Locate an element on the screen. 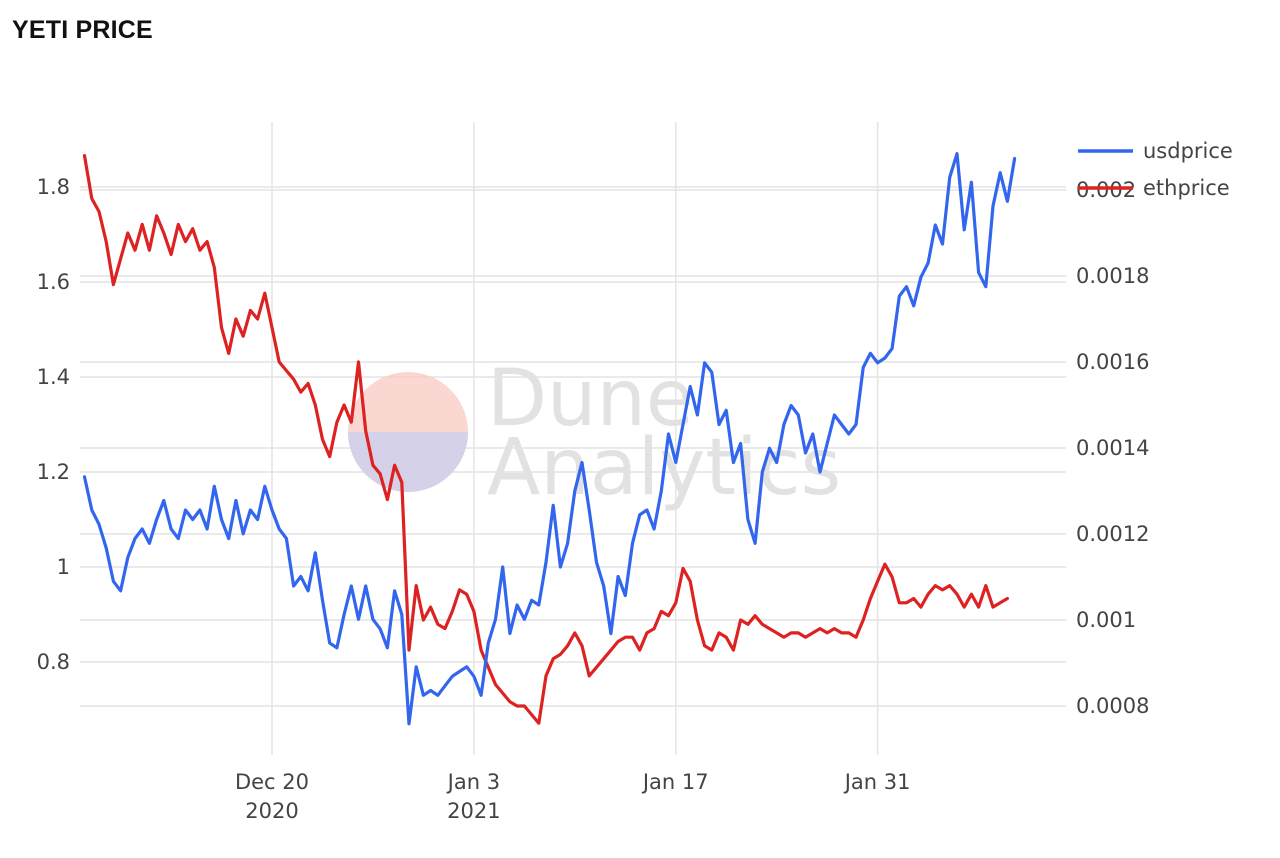 This screenshot has height=858, width=1280. x-tick-label: Jan 3 is located at coordinates (473, 782).